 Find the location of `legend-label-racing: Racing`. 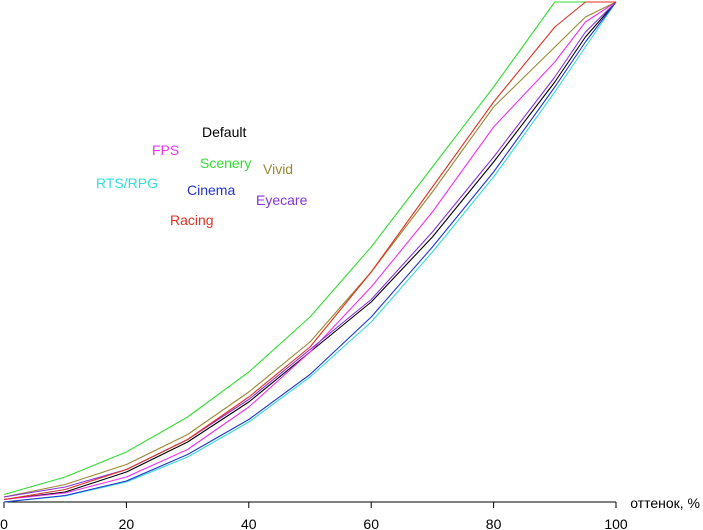

legend-label-racing: Racing is located at coordinates (192, 220).